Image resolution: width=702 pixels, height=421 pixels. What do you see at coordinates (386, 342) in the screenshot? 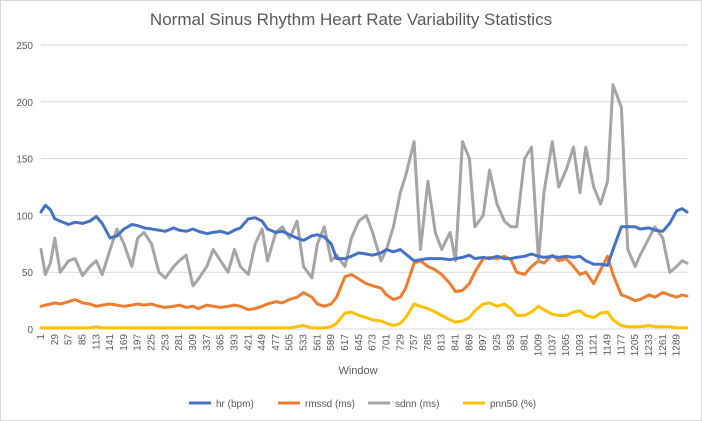
I see `x-tick-label: 701` at bounding box center [386, 342].